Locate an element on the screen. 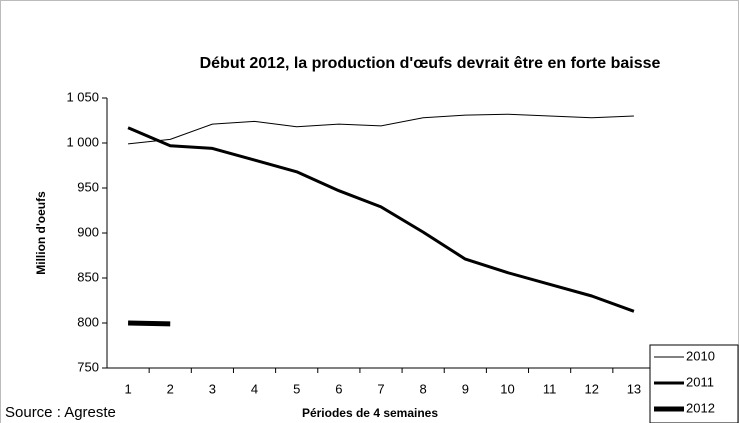 The height and width of the screenshot is (423, 739). x-tick-label: 11 is located at coordinates (550, 388).